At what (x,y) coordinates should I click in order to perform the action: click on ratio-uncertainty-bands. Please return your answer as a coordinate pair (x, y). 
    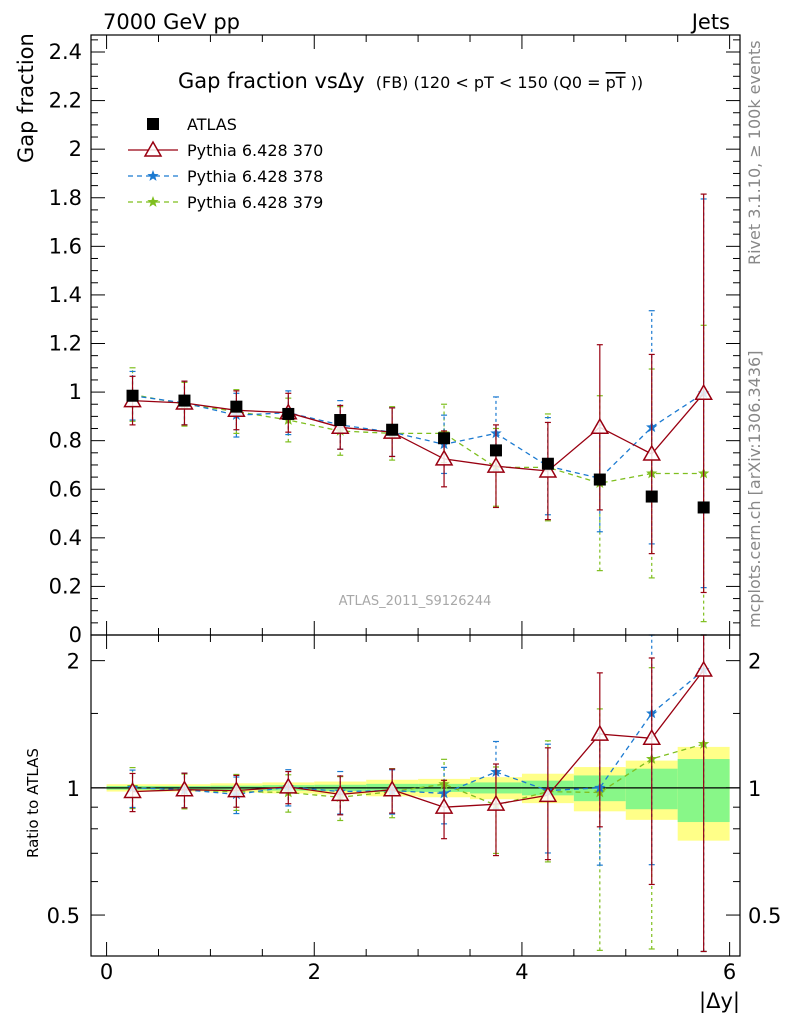
    Looking at the image, I should click on (418, 793).